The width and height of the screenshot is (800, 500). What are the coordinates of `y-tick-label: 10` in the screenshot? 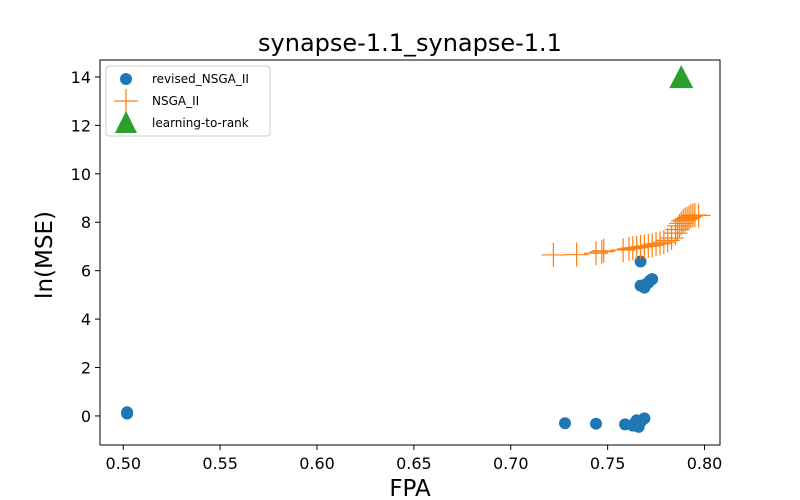 It's located at (81, 174).